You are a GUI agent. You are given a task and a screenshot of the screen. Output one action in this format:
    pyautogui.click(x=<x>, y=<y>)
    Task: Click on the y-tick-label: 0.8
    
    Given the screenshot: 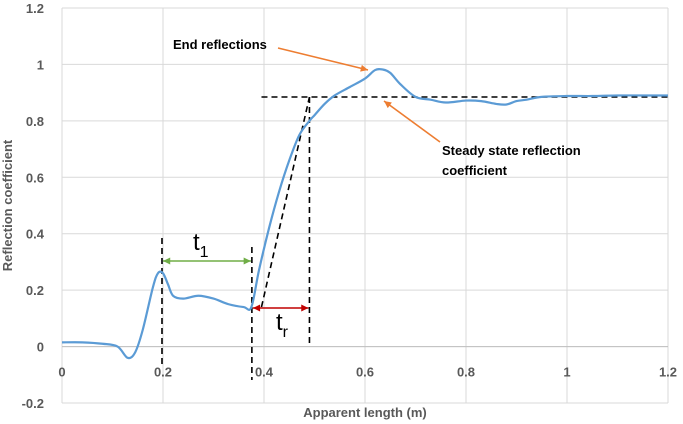 What is the action you would take?
    pyautogui.click(x=35, y=121)
    